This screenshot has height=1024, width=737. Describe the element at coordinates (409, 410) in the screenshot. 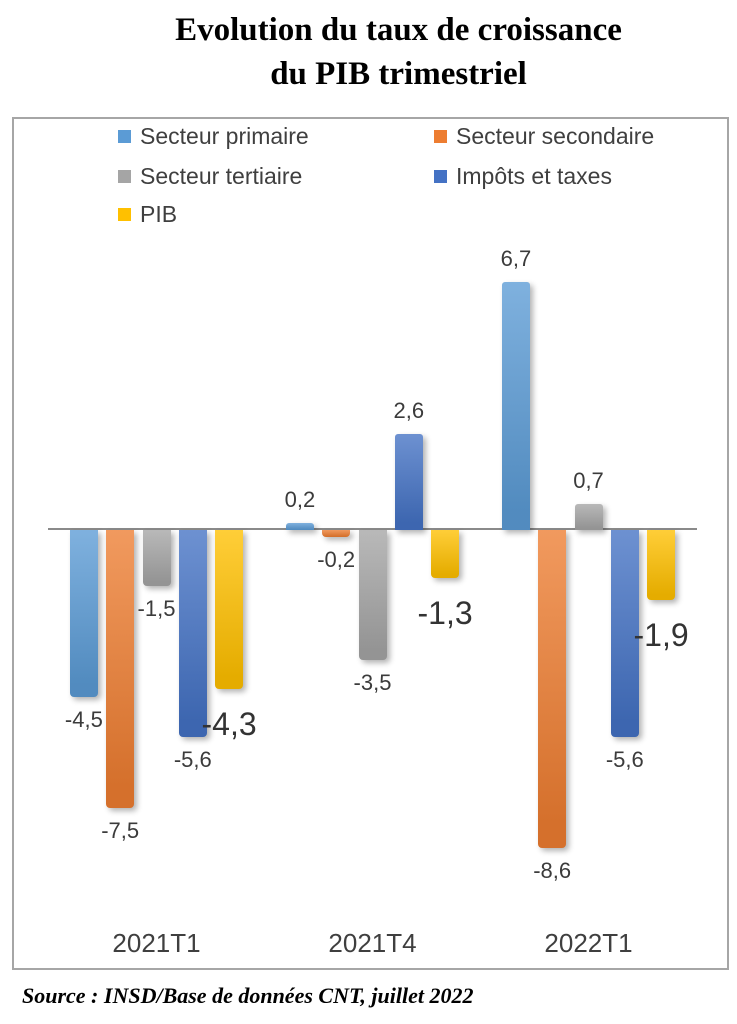

I see `data-label-imp-ts-et-taxes-2021t4: 2,6` at that location.